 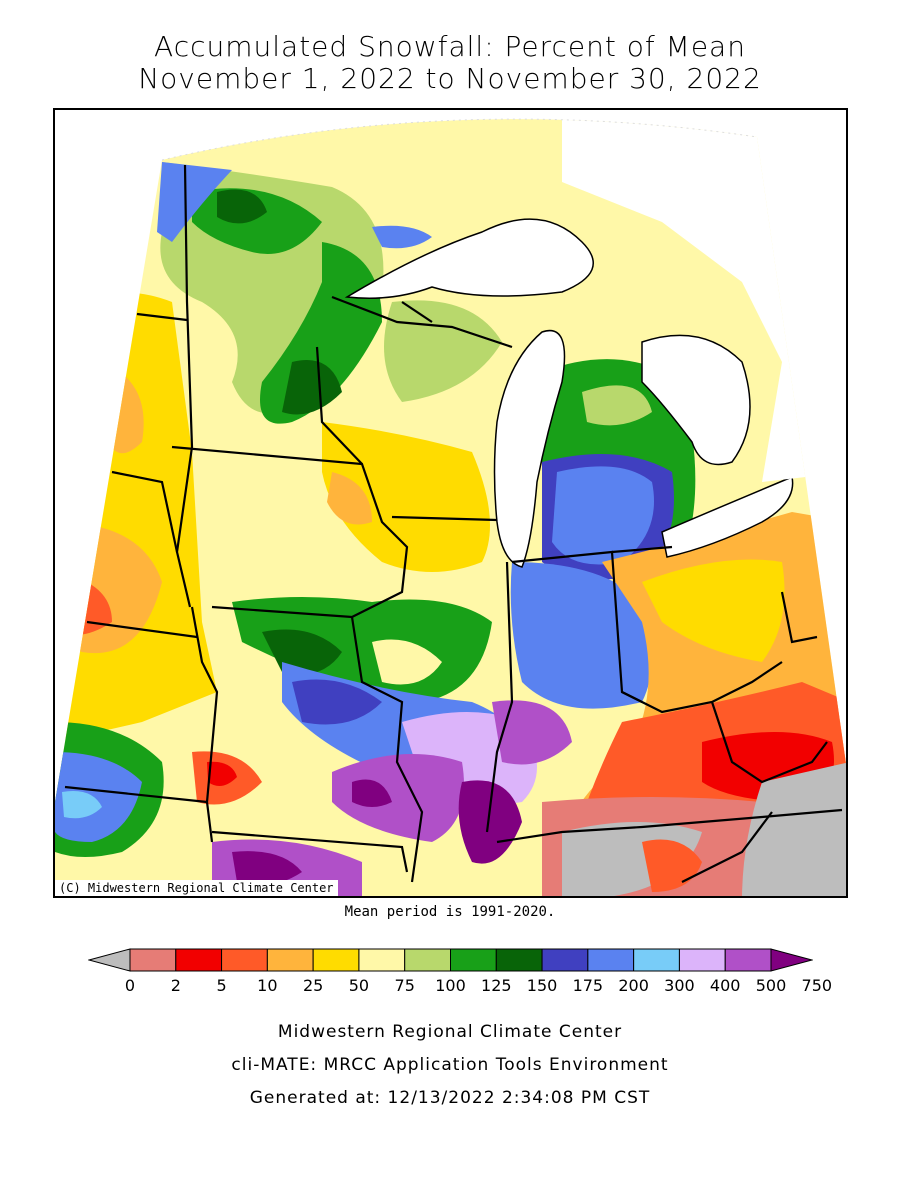 I want to click on footer-organization: Midwestern Regional Climate Center, so click(x=450, y=1032).